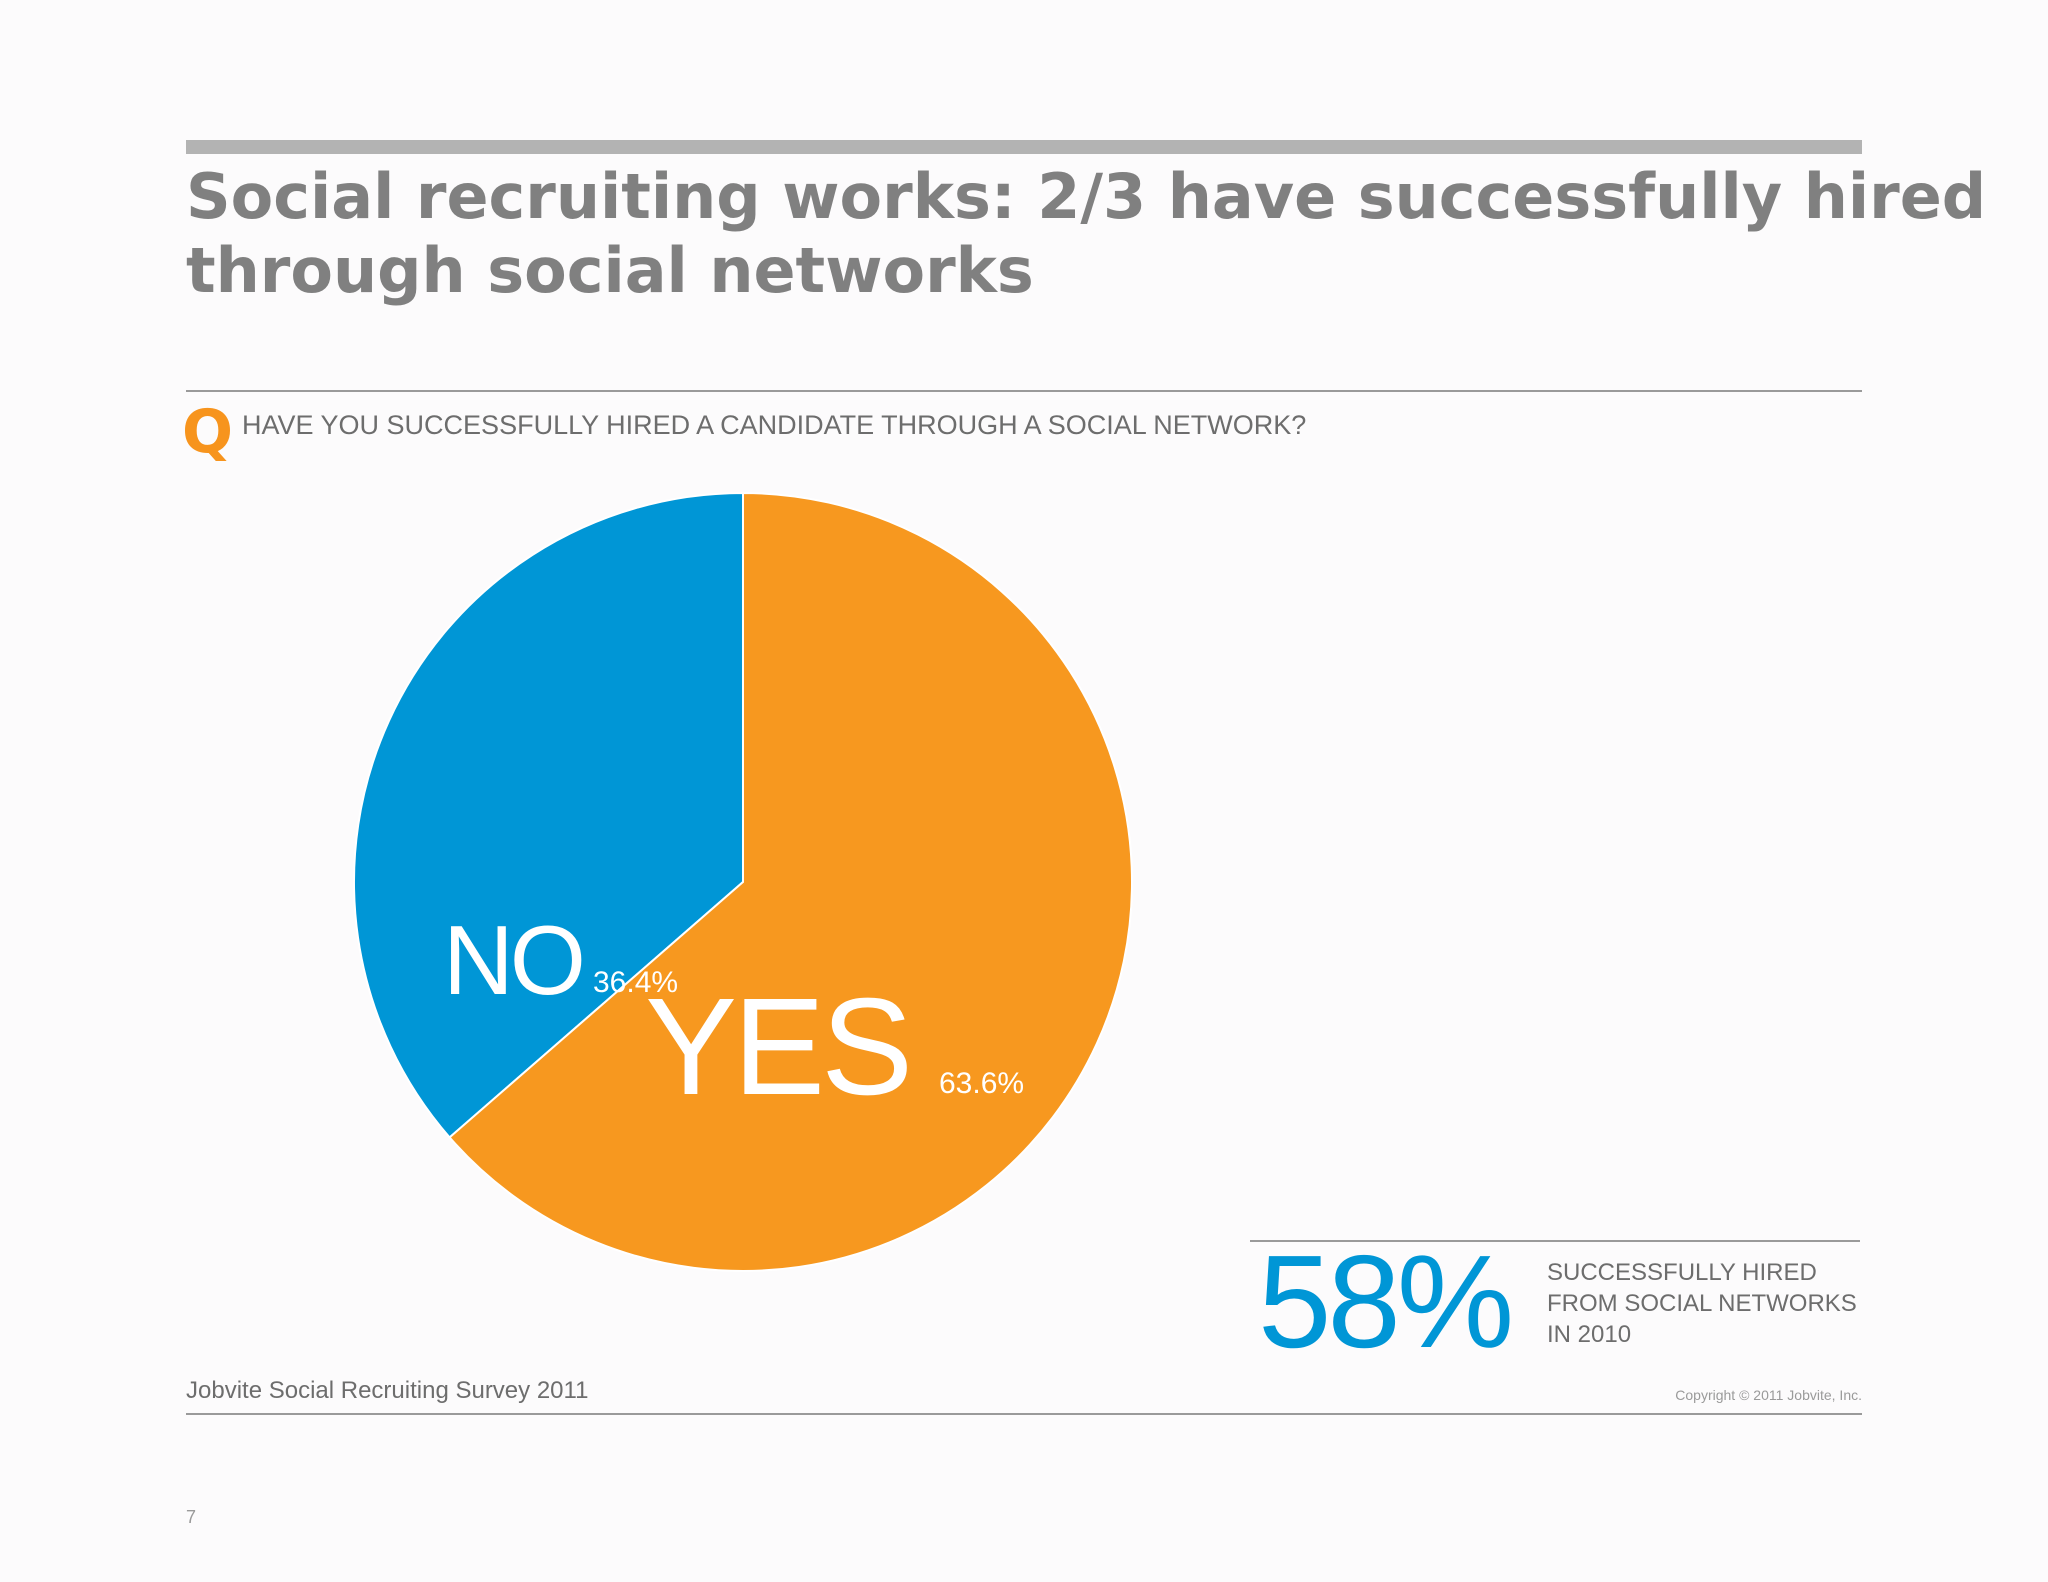 The image size is (2048, 1582). Describe the element at coordinates (1682, 1272) in the screenshot. I see `stat-note-line: SUCCESSFULLY HIRED` at that location.